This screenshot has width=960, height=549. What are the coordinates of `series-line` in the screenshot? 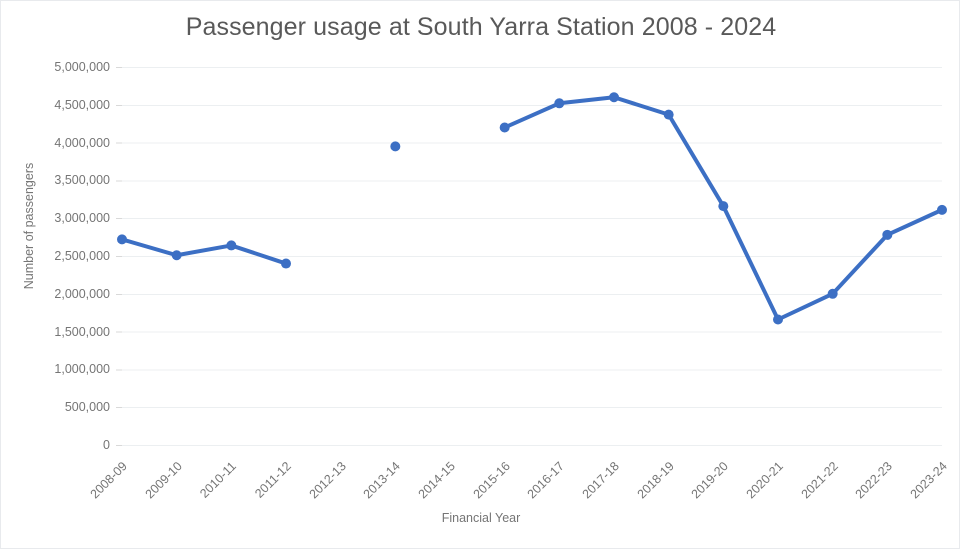 It's located at (204, 251).